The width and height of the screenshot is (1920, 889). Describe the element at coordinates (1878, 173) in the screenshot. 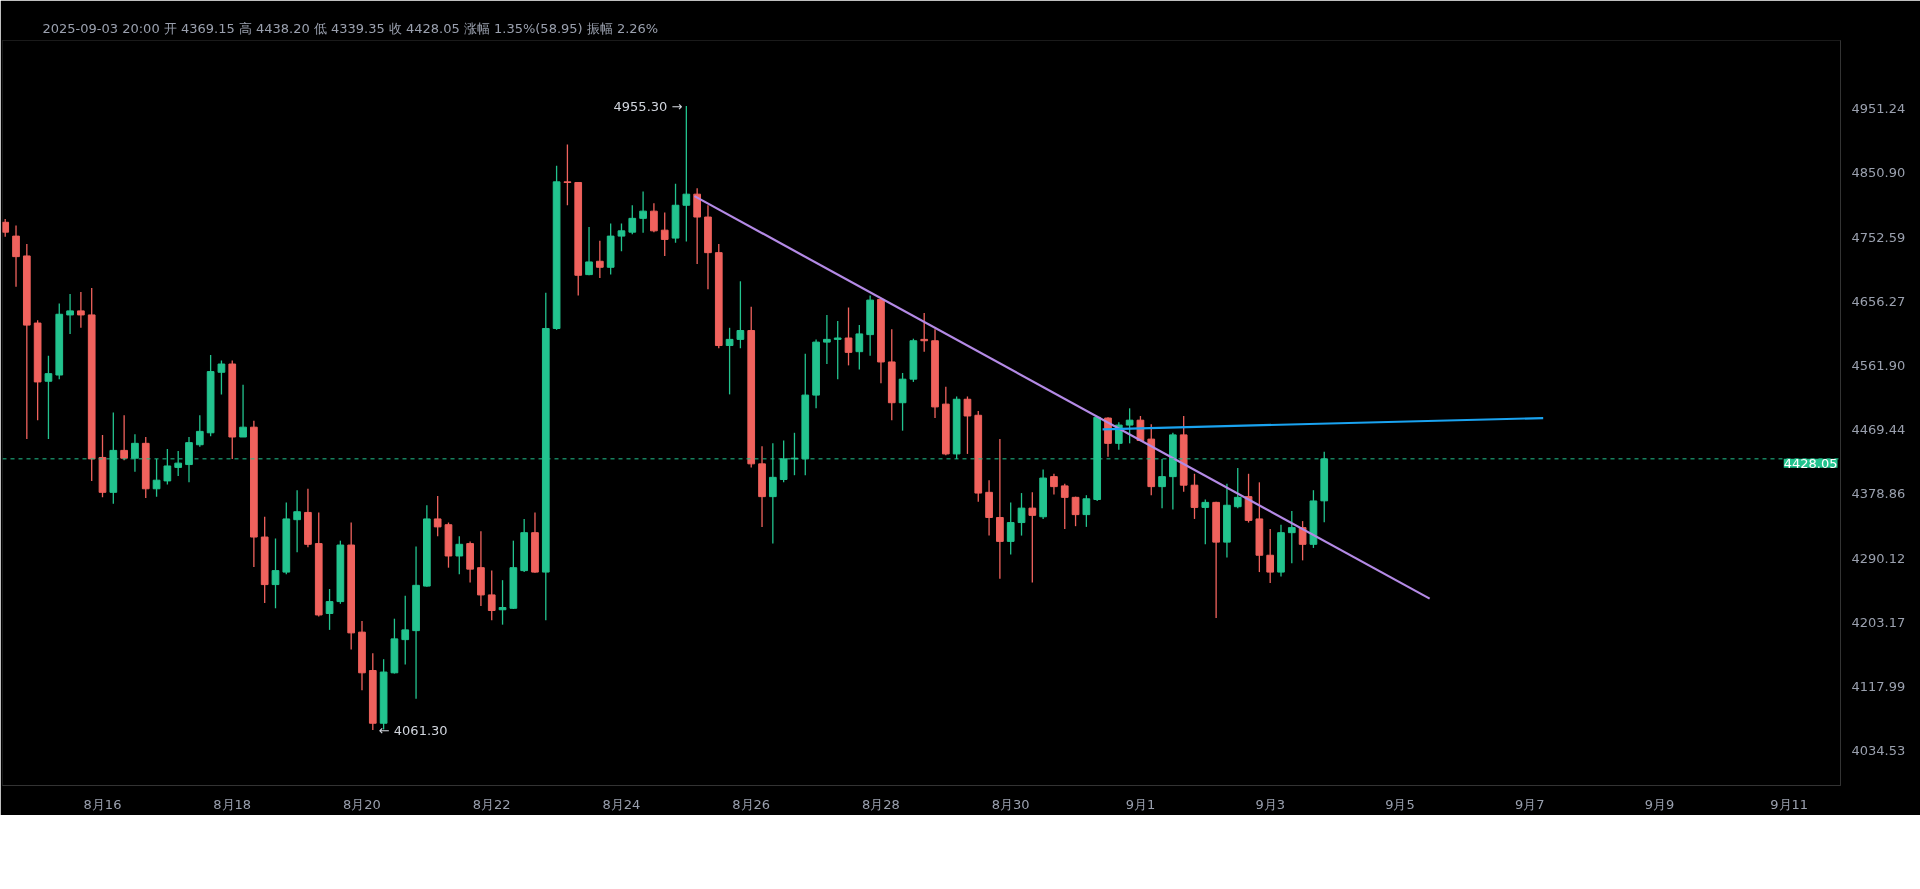

I see `y-tick-label: 4850.90` at that location.